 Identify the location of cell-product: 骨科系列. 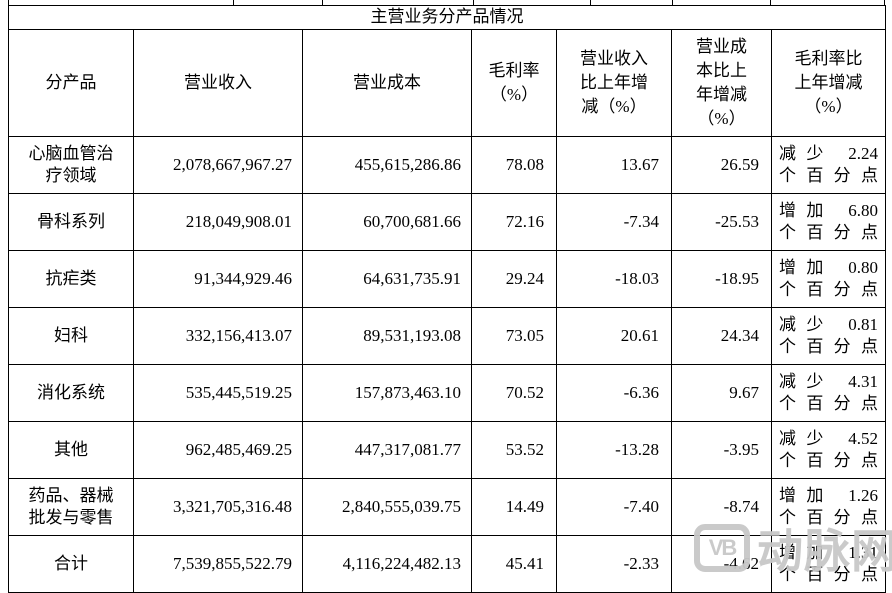
(71, 222).